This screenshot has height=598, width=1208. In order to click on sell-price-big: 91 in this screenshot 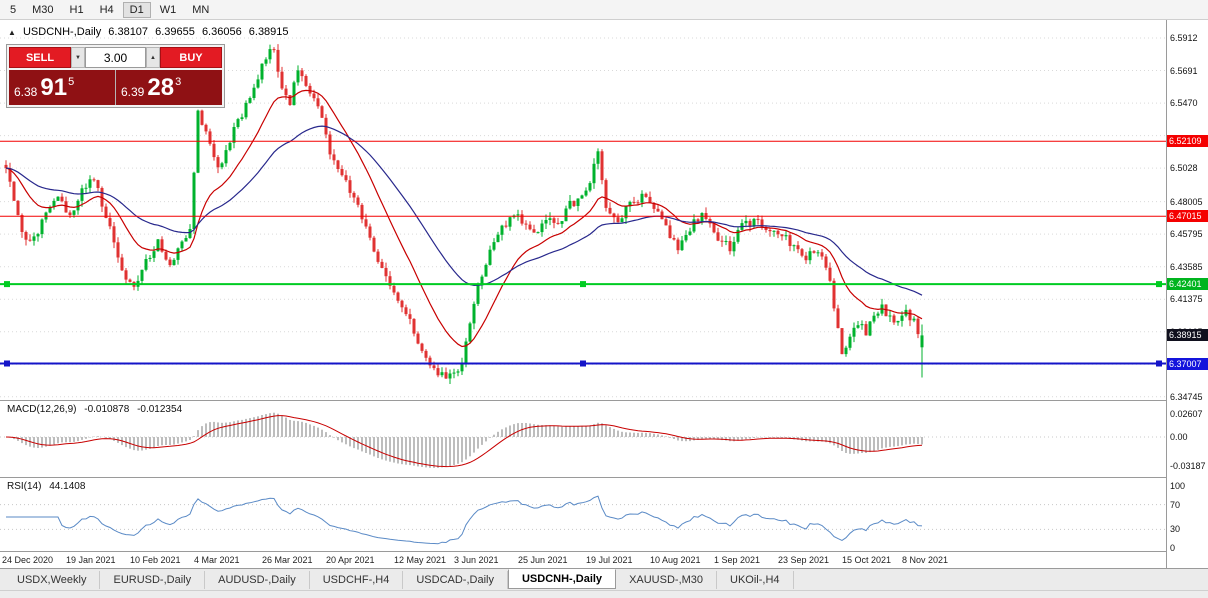, I will do `click(54, 87)`.